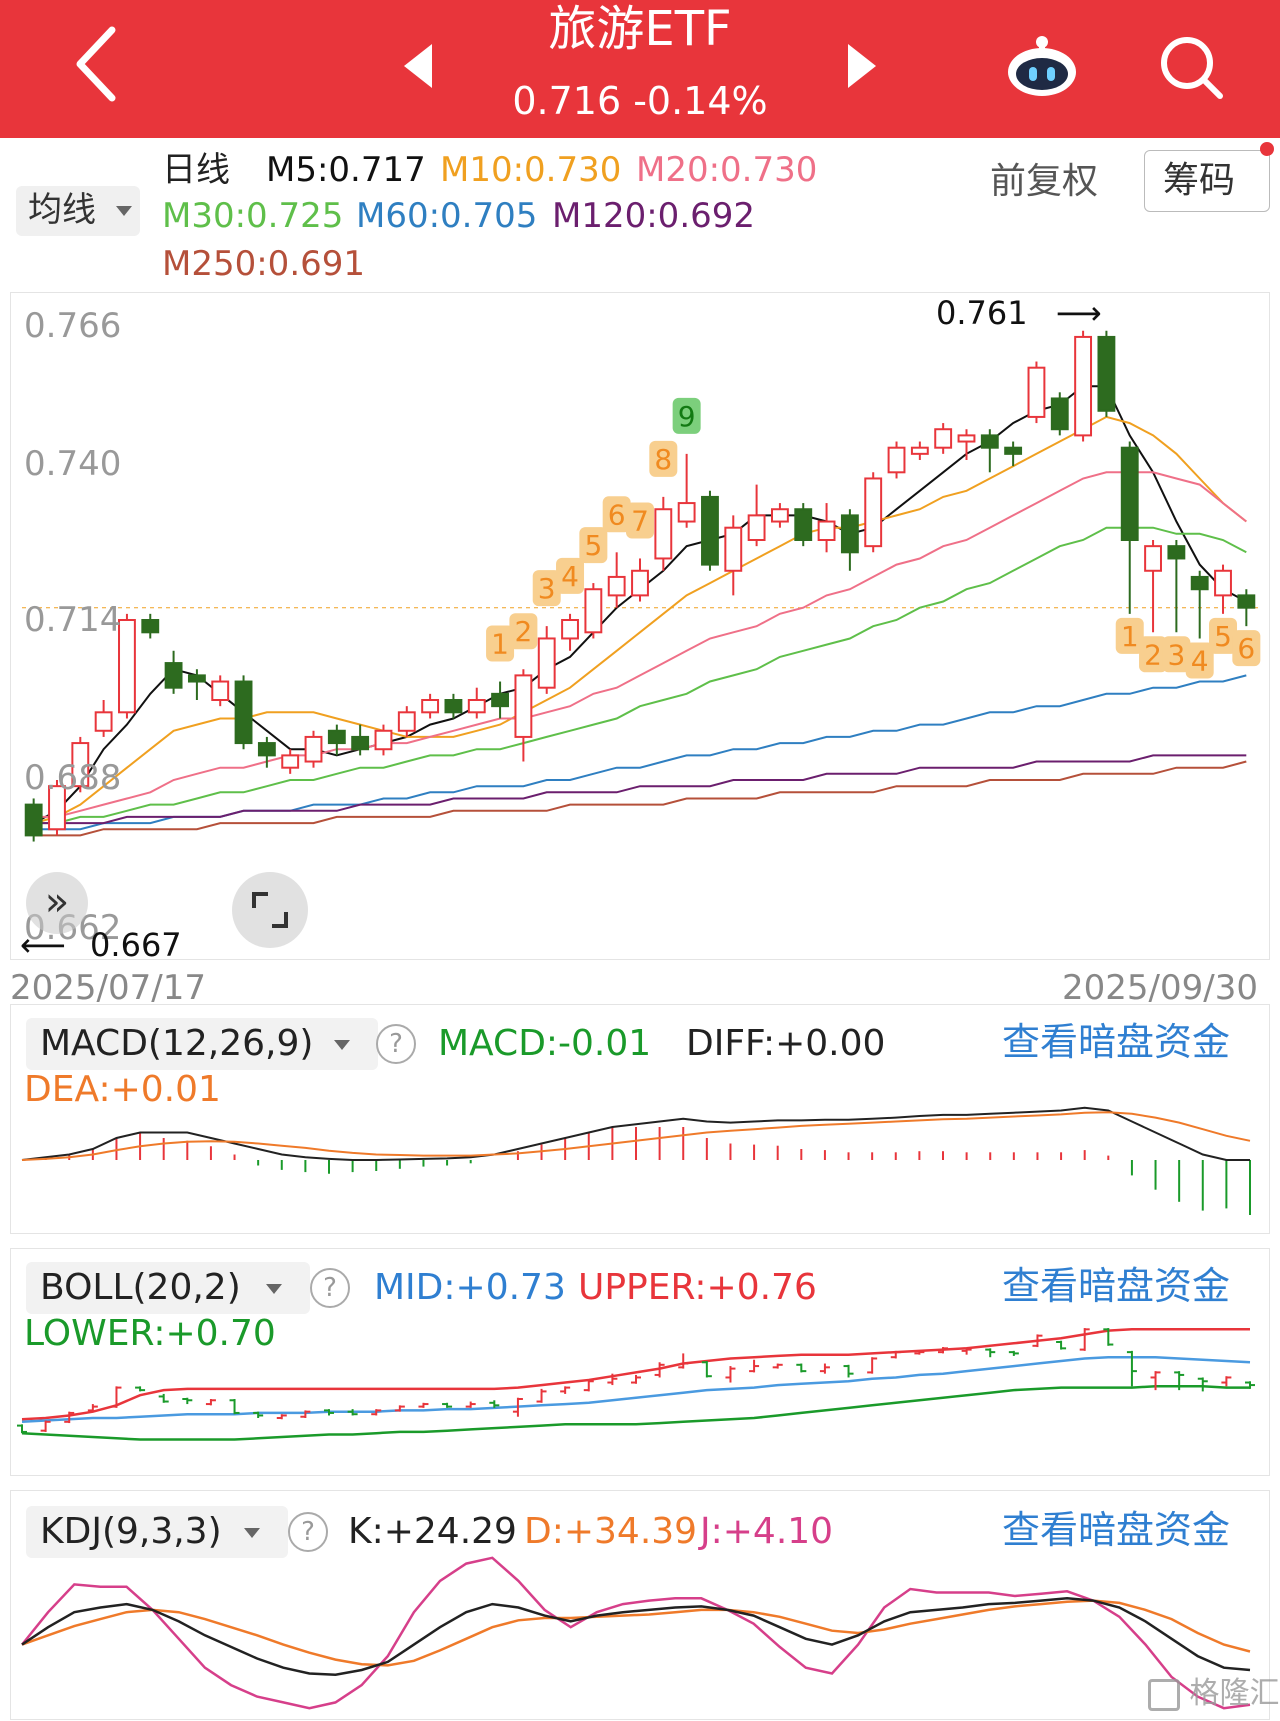 The width and height of the screenshot is (1280, 1721). I want to click on chevron-left-icon, so click(97, 64).